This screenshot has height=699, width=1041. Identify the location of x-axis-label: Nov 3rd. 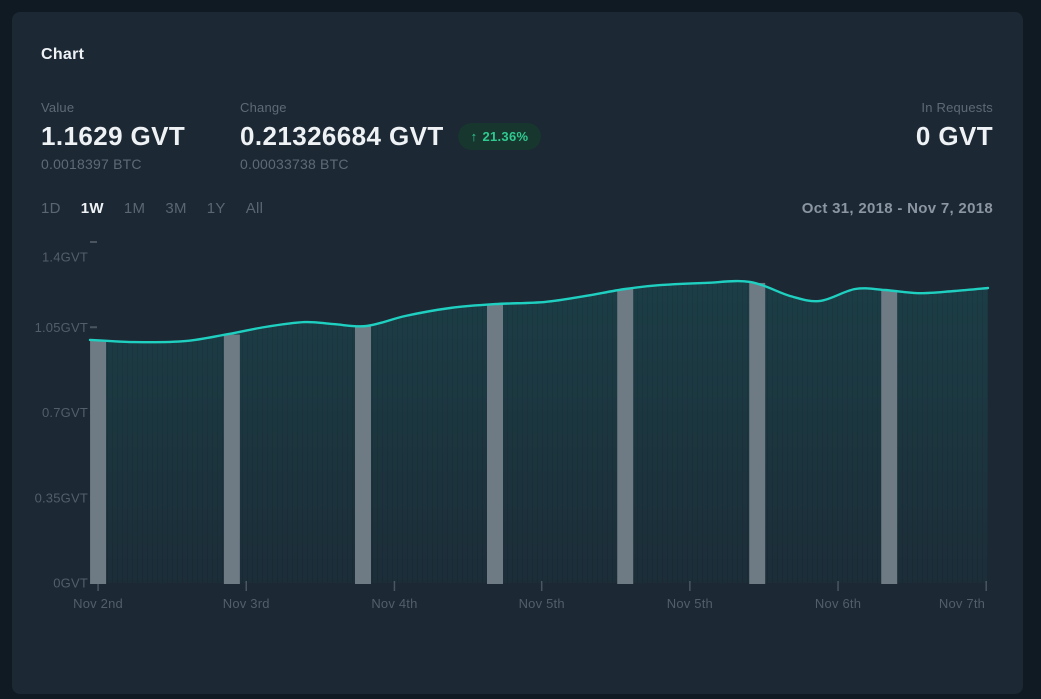
(246, 603).